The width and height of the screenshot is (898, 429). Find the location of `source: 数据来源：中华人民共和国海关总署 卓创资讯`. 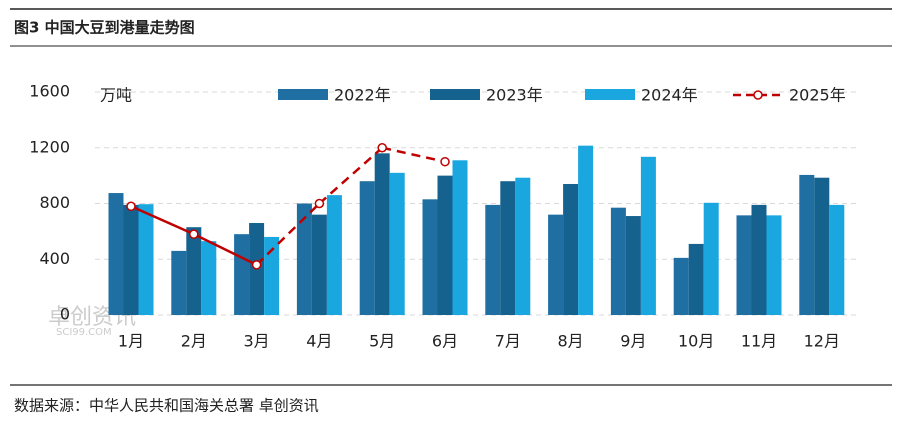

source: 数据来源：中华人民共和国海关总署 卓创资讯 is located at coordinates (166, 406).